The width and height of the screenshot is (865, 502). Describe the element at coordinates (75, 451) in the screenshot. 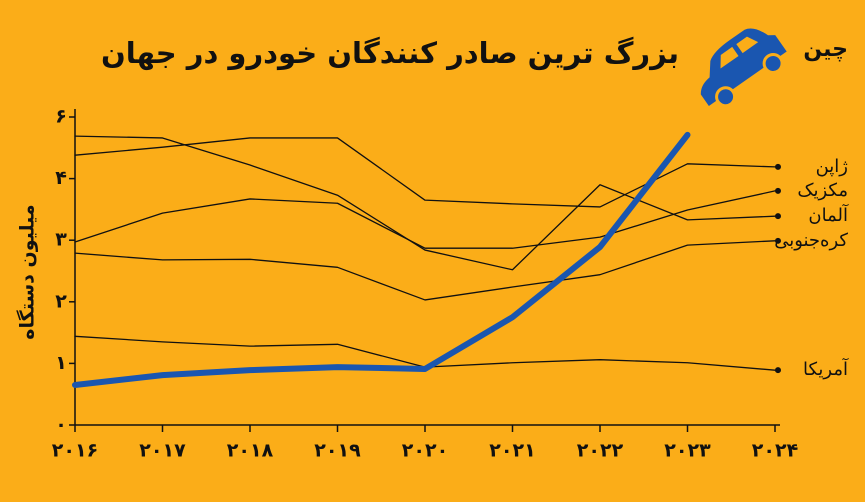

I see `x-tick-label: ۲۰۱۶` at that location.